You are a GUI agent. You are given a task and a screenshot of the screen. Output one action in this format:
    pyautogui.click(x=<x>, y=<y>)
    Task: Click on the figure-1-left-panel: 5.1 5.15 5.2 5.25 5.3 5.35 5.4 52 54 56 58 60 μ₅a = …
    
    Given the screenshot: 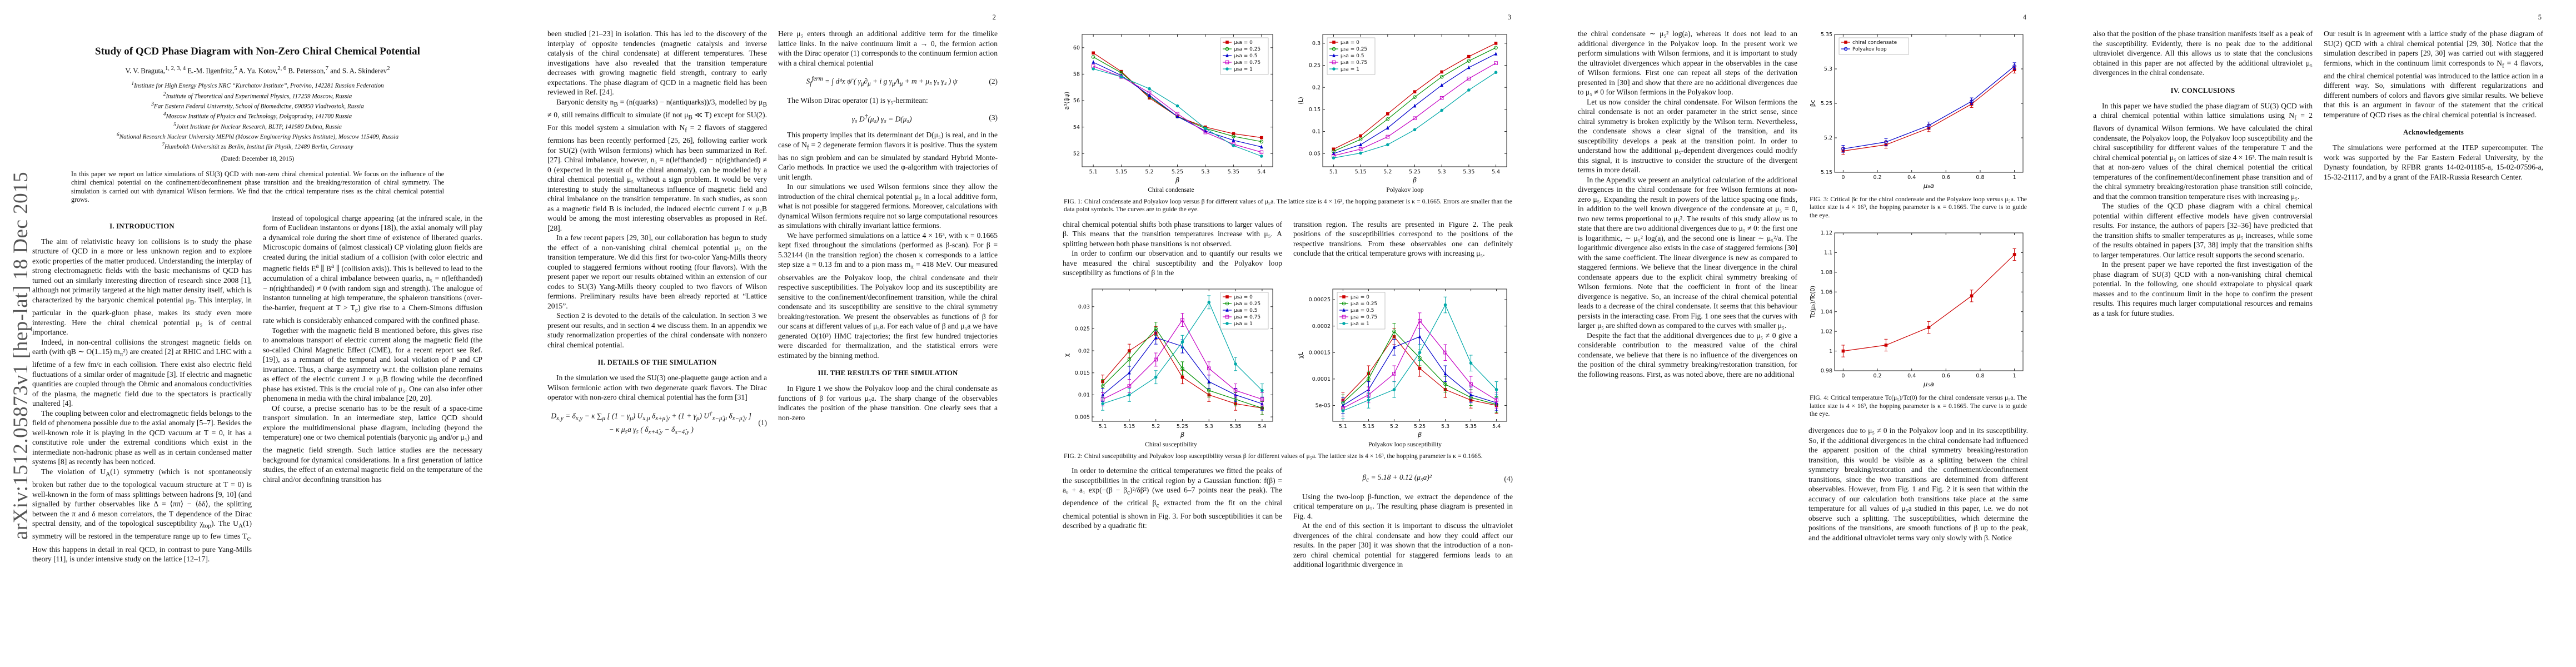 What is the action you would take?
    pyautogui.click(x=1171, y=111)
    